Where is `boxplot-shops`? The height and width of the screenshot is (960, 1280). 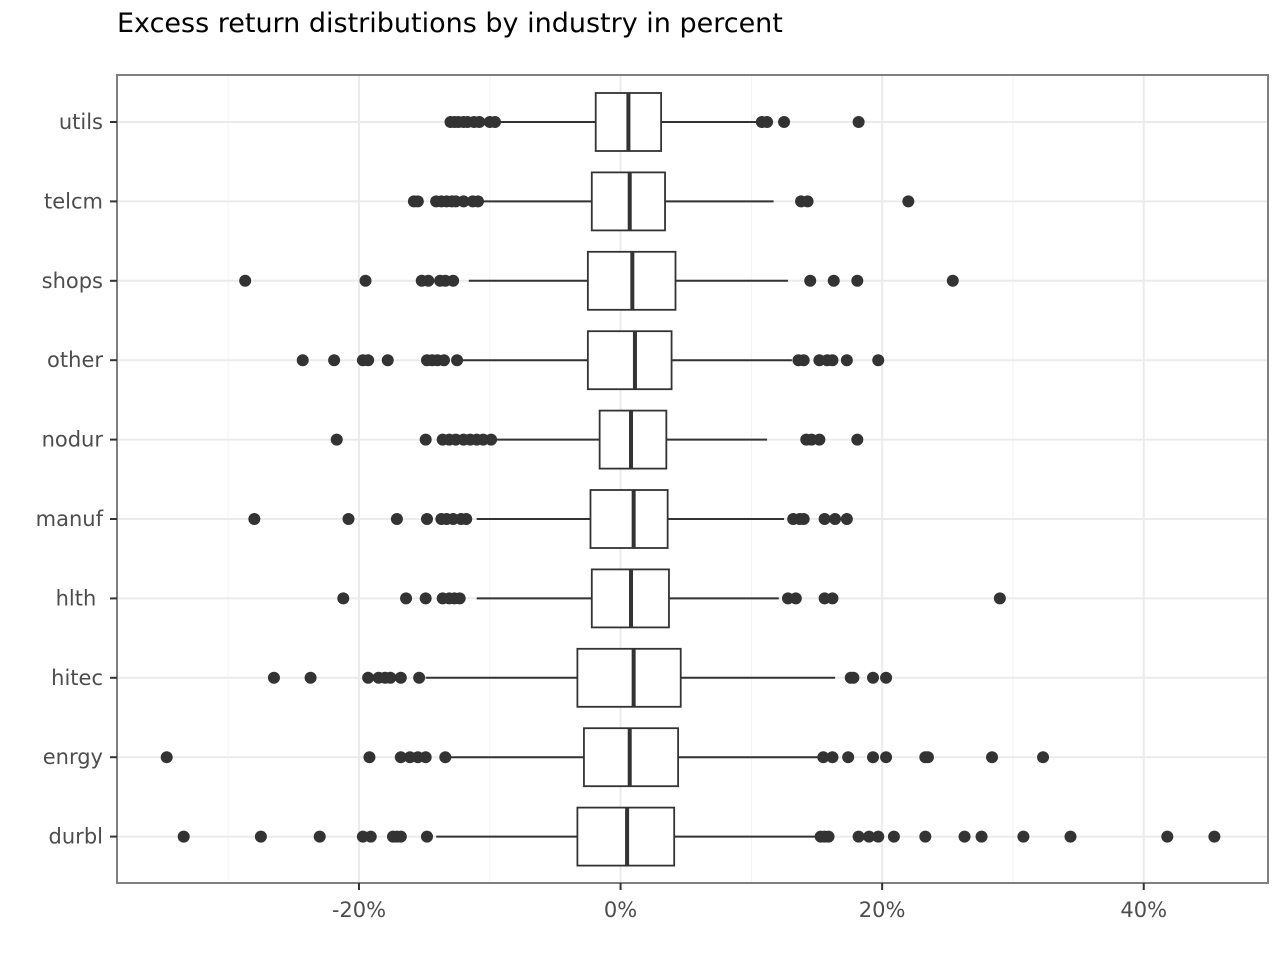 boxplot-shops is located at coordinates (599, 280).